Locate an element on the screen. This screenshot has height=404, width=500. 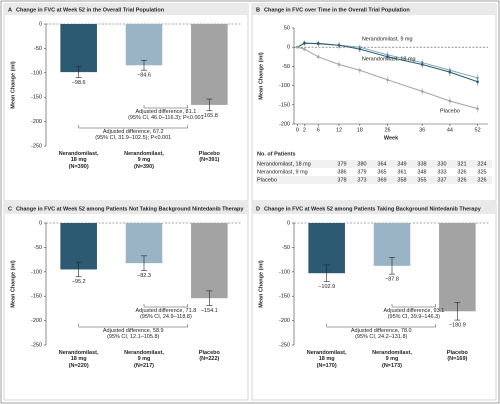
category-label: Nerandomilast, 9 mg (N=217) is located at coordinates (144, 359).